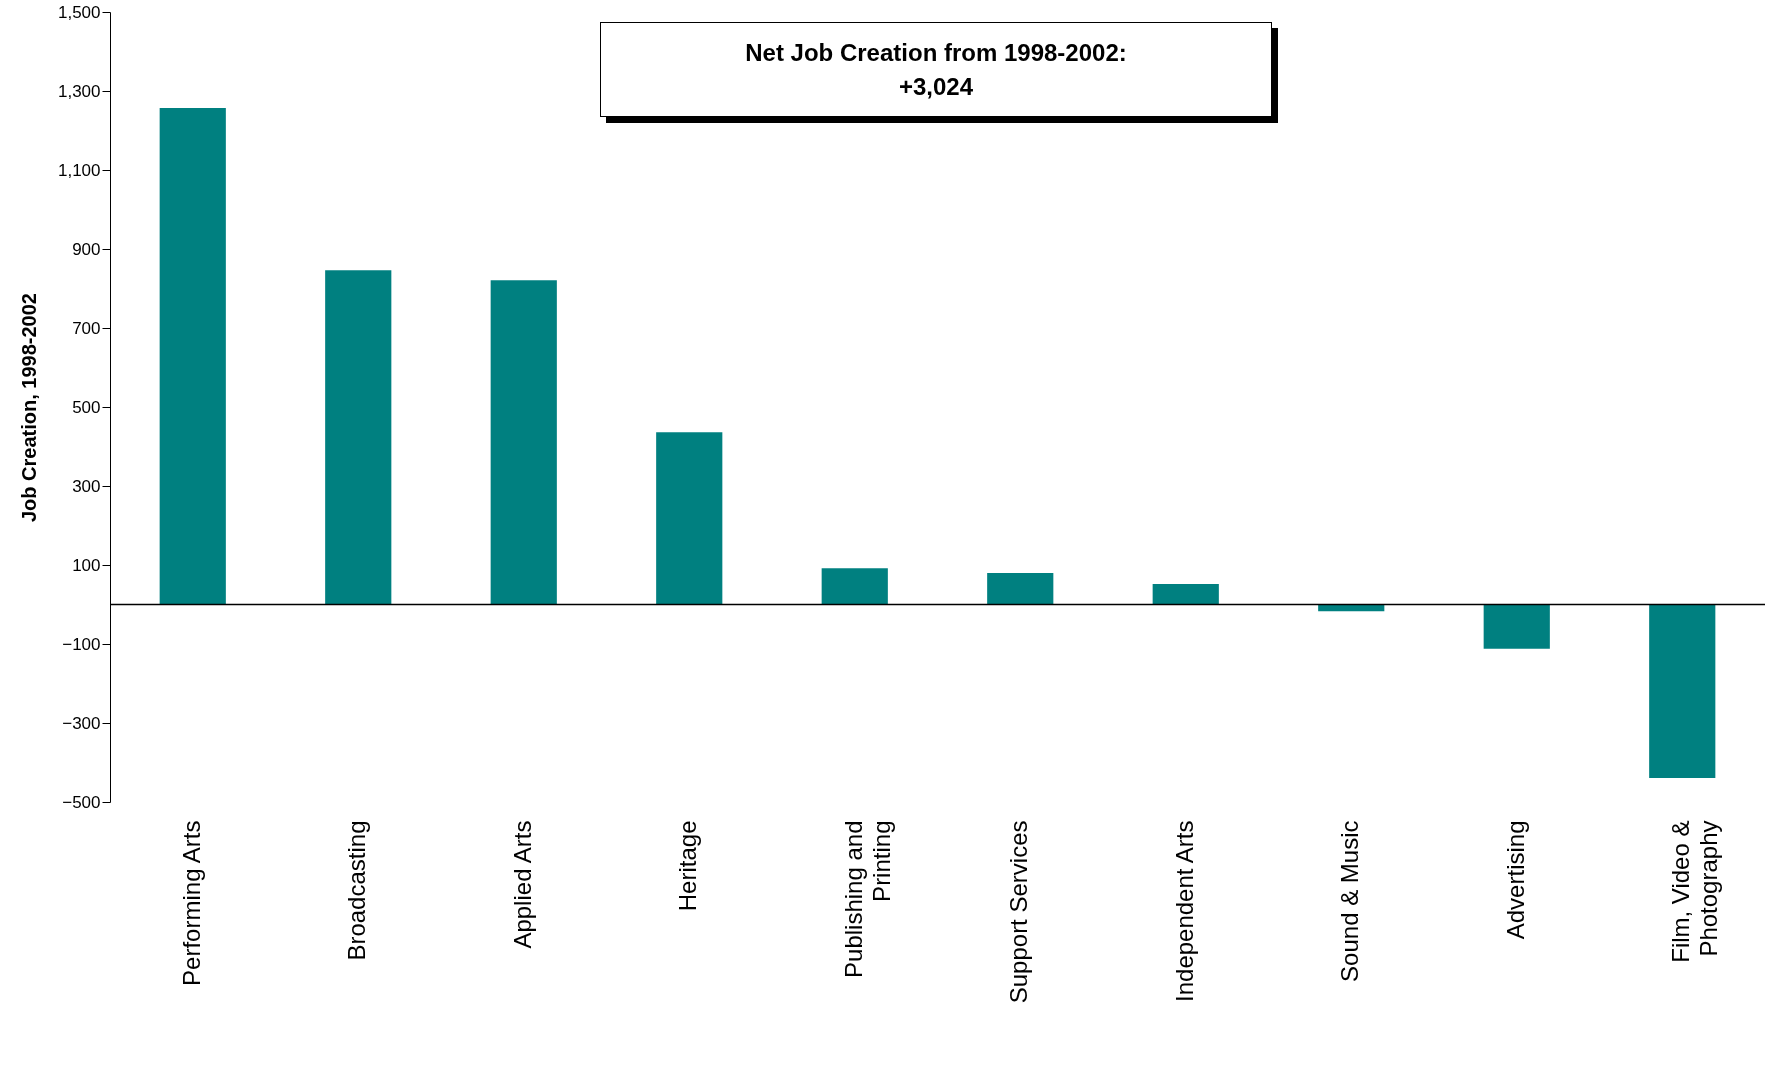  What do you see at coordinates (79, 12) in the screenshot?
I see `y-tick-label: 1,500` at bounding box center [79, 12].